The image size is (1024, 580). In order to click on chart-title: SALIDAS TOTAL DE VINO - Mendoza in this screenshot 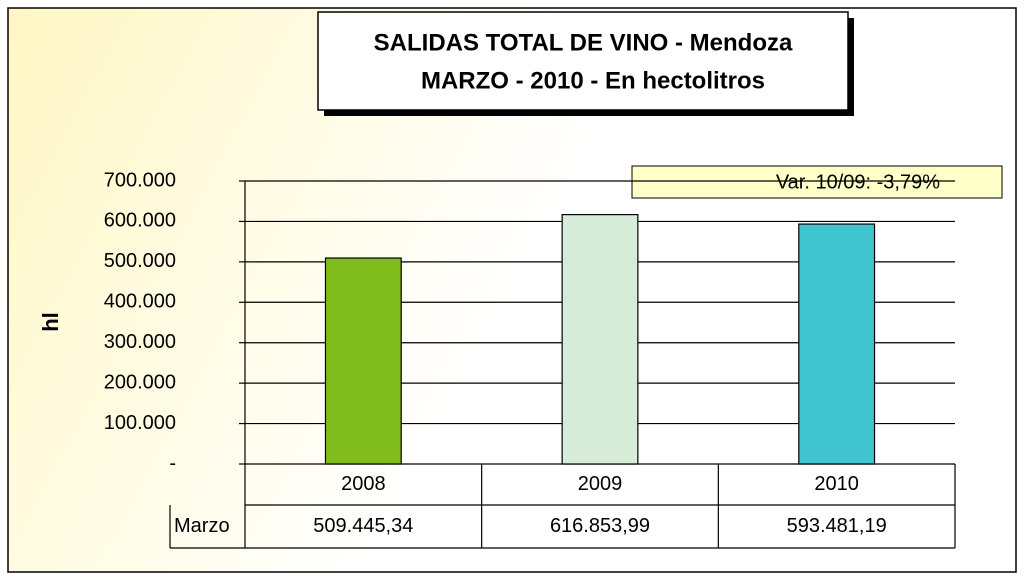, I will do `click(583, 42)`.